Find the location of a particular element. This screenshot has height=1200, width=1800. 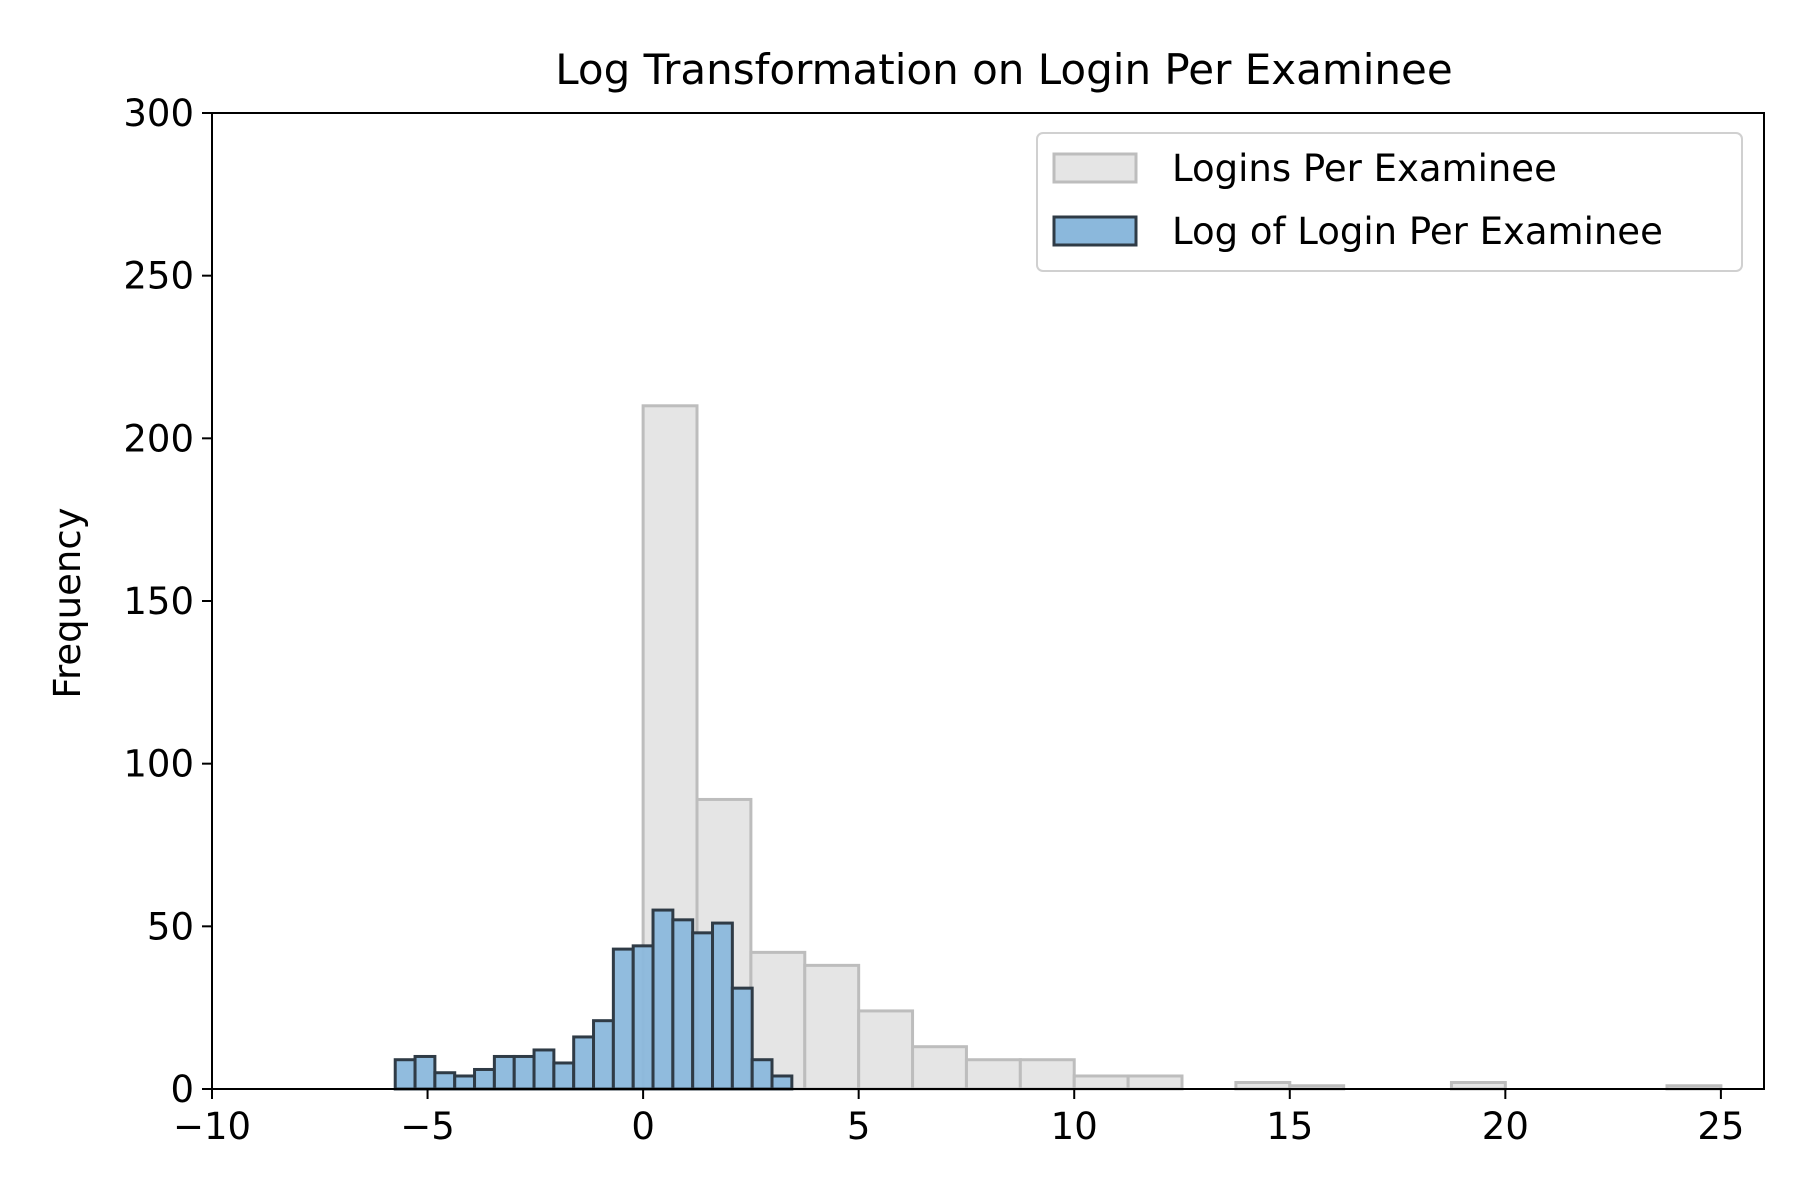

x-tick-label: 10 is located at coordinates (1074, 1126).